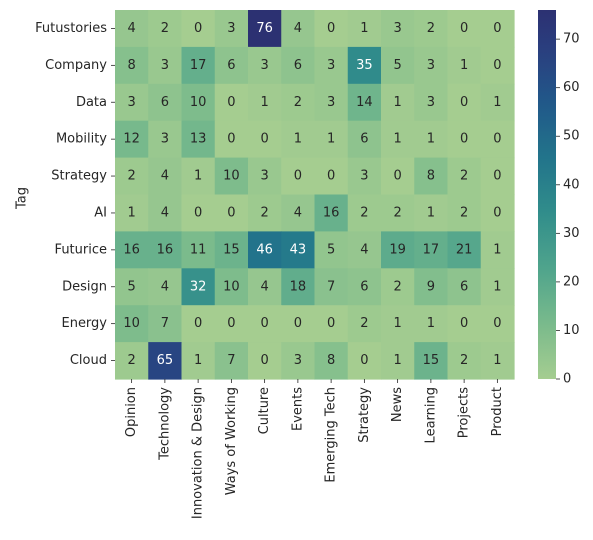 The image size is (593, 540). What do you see at coordinates (131, 323) in the screenshot?
I see `cell-value-label: 10` at bounding box center [131, 323].